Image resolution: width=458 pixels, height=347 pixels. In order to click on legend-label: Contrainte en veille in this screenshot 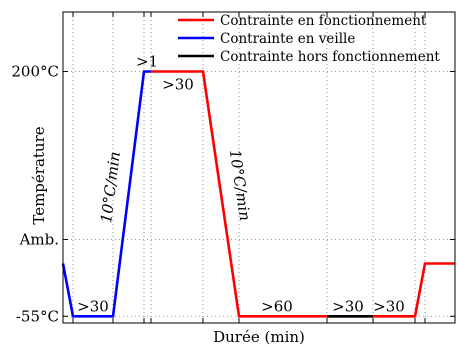, I will do `click(287, 39)`.